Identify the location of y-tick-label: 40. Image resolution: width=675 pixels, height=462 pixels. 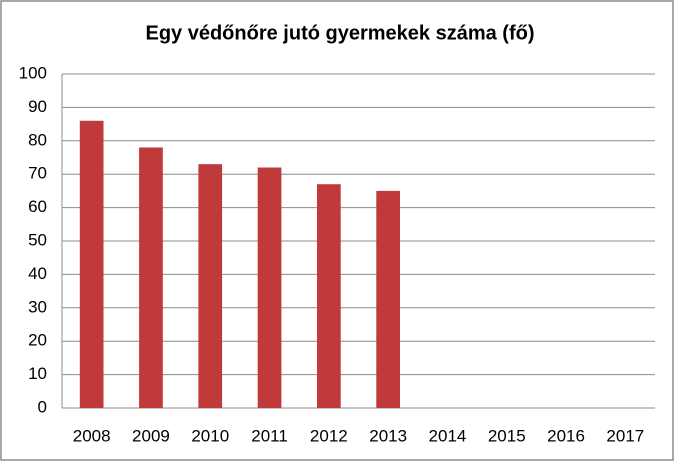
(37, 273).